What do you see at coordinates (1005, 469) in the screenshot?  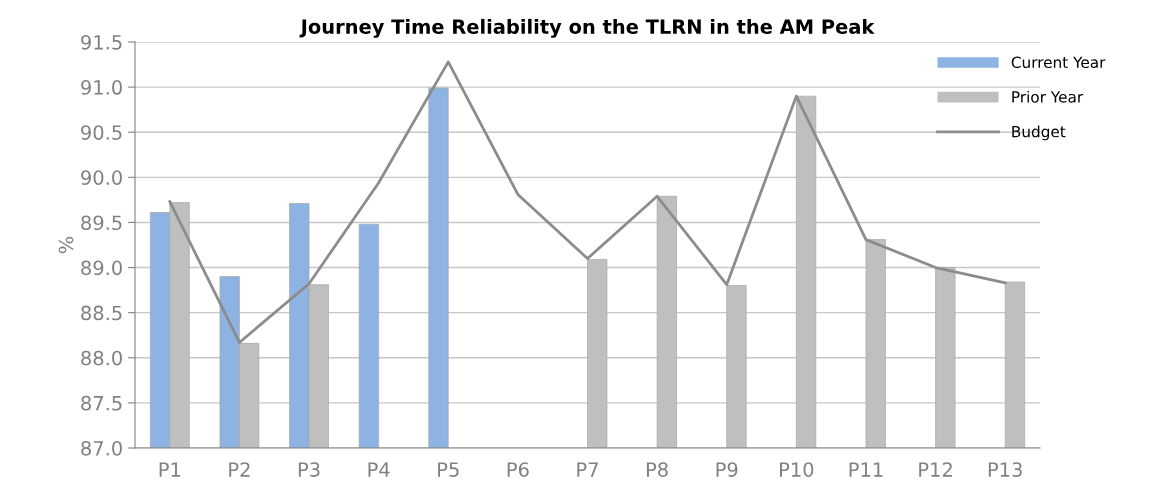 I see `x-tick-label: P13` at bounding box center [1005, 469].